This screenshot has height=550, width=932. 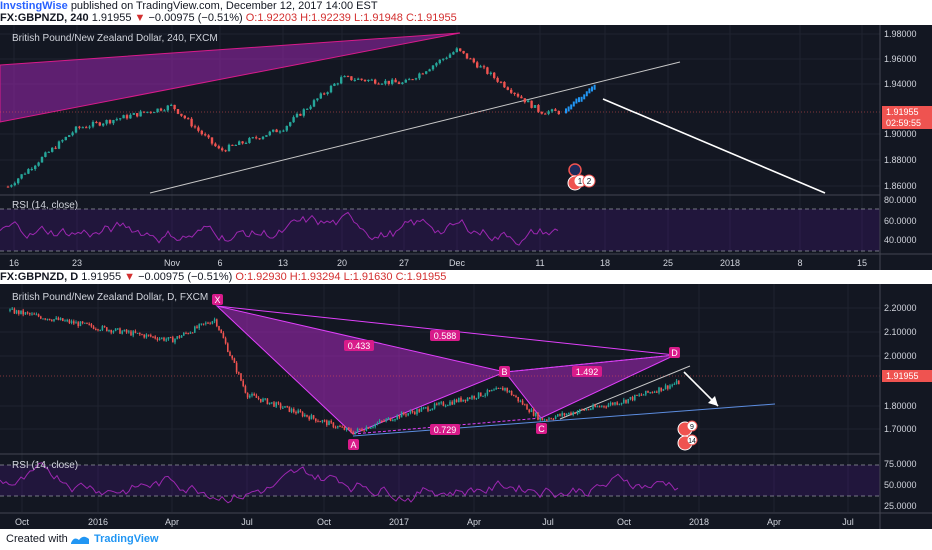 I want to click on ratio-box, so click(x=359, y=345).